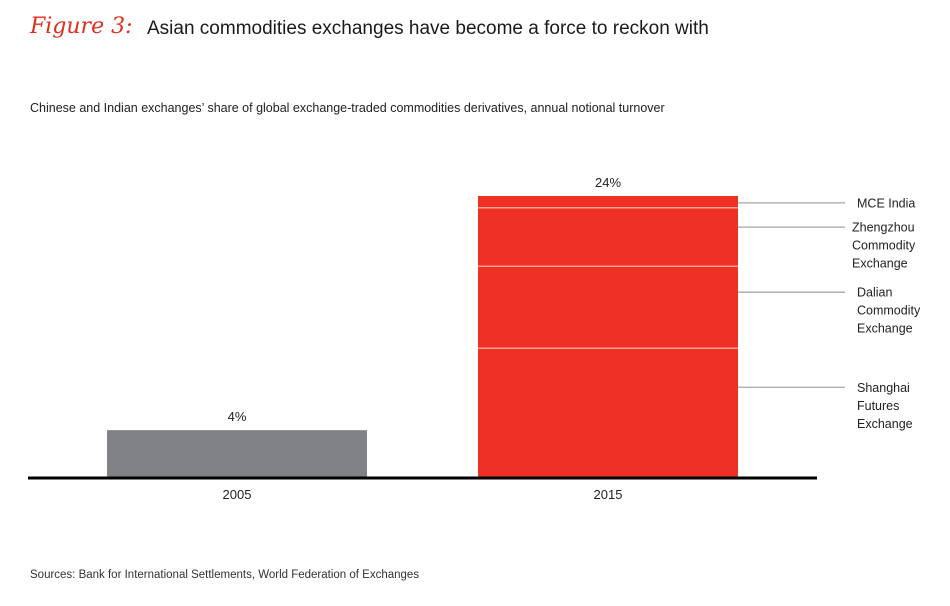  Describe the element at coordinates (237, 416) in the screenshot. I see `total-label: 4%` at that location.